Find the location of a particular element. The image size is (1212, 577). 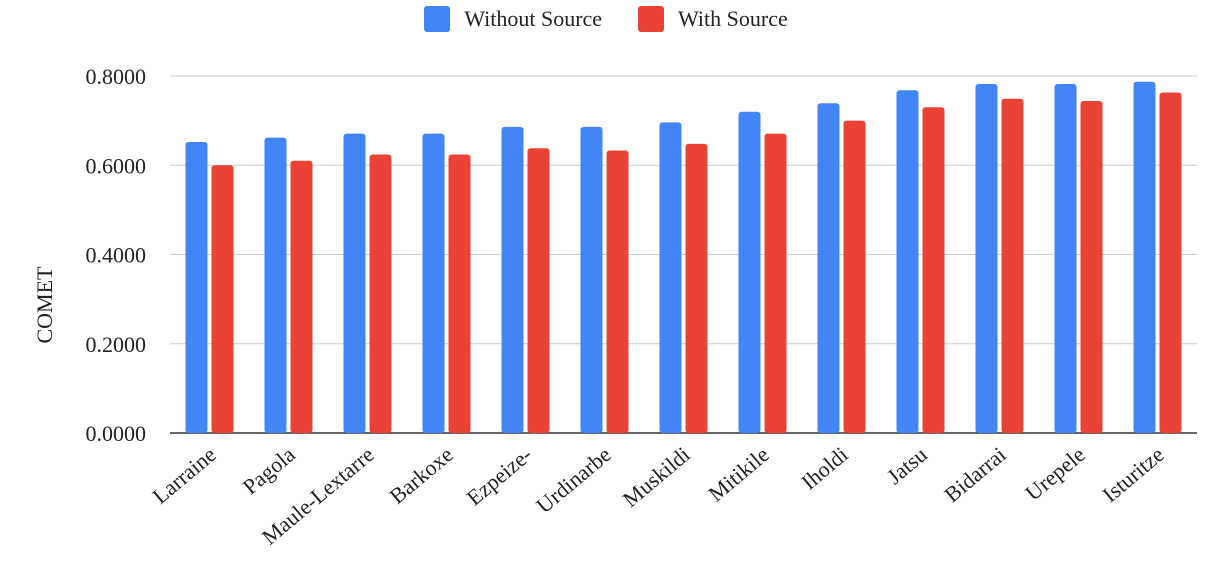

x-tick-label: Mitikile is located at coordinates (738, 474).